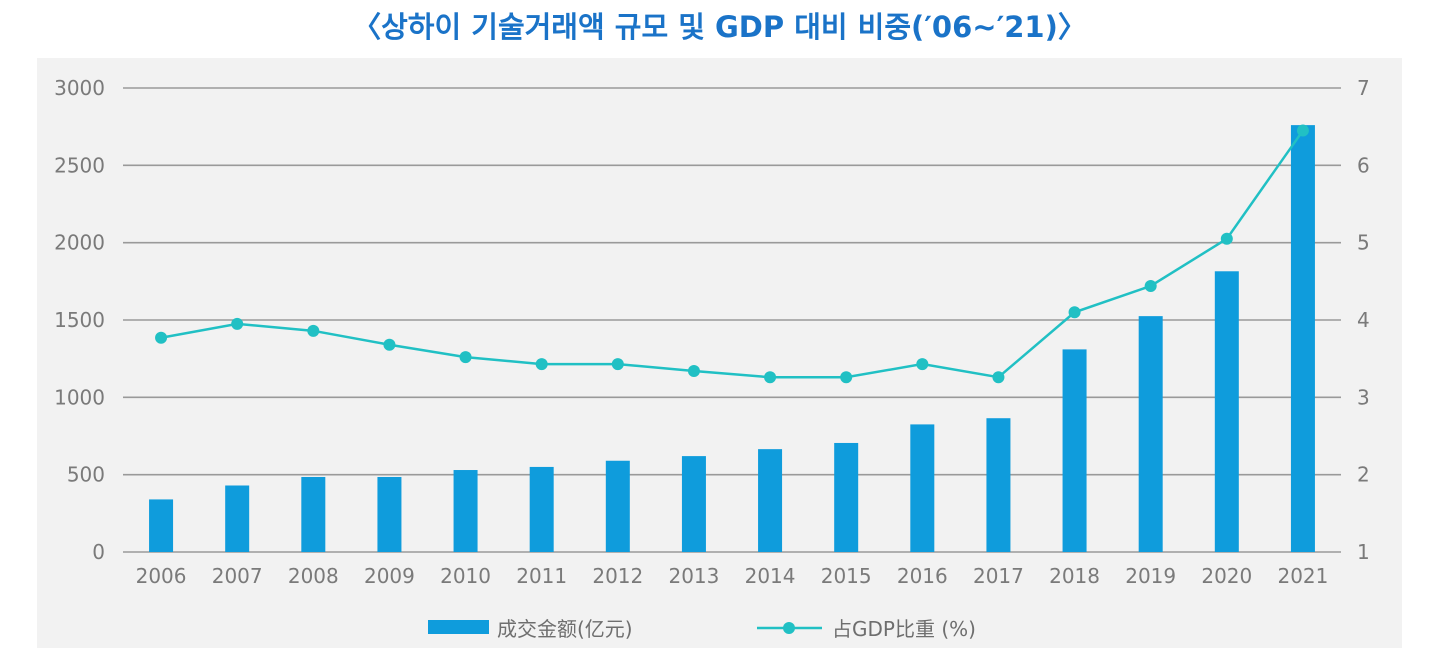 This screenshot has width=1439, height=651. Describe the element at coordinates (237, 576) in the screenshot. I see `x-tick-label: 2007` at that location.